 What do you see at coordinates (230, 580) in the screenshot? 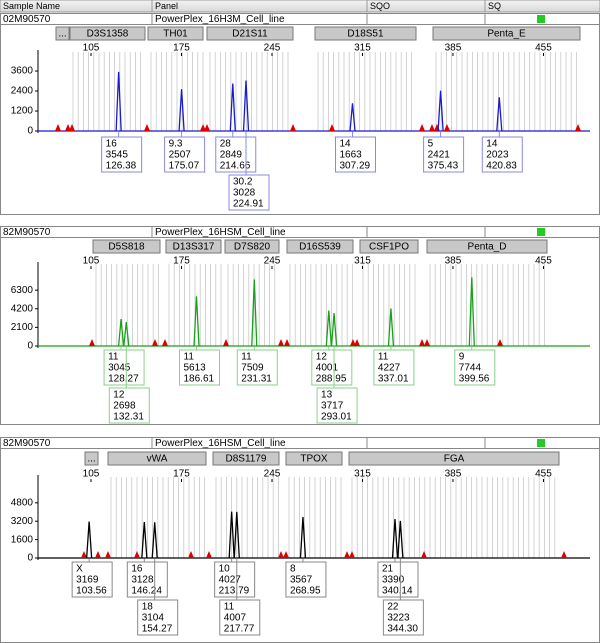
I see `peak-height: 4027` at bounding box center [230, 580].